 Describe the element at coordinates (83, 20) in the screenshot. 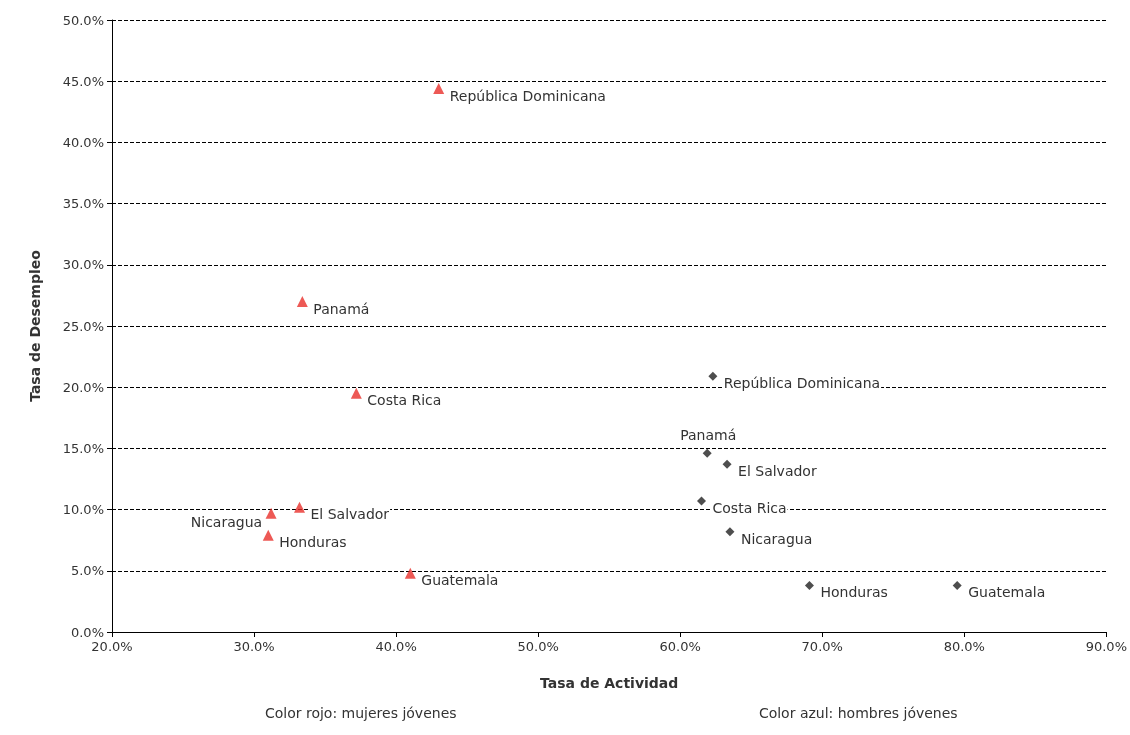

I see `y-tick-label: 50.0%` at that location.